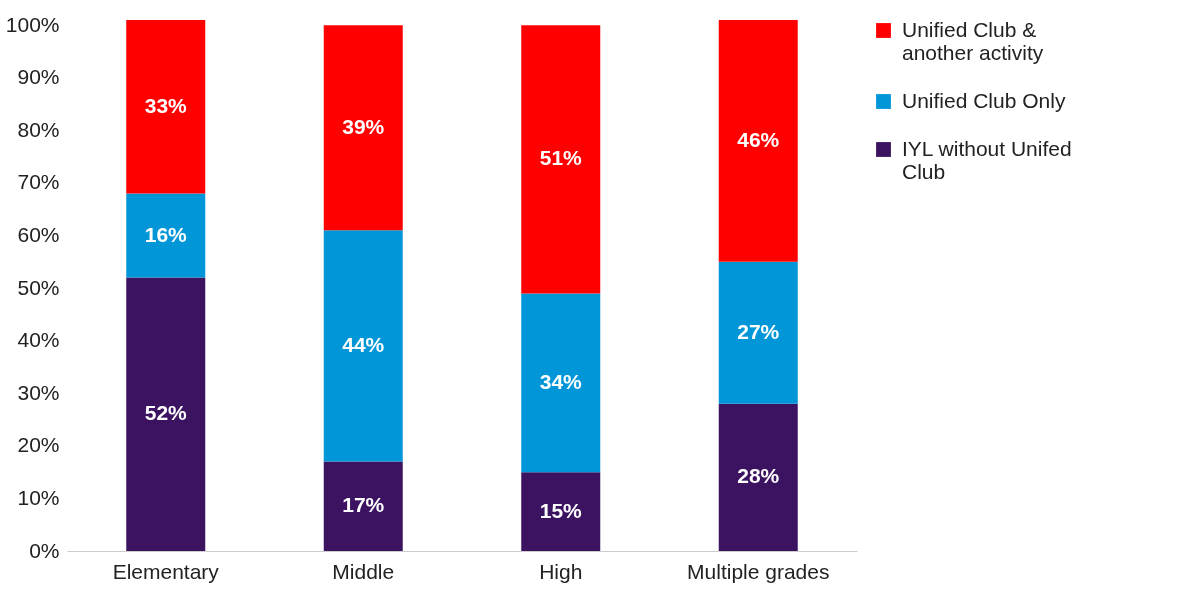 The image size is (1185, 602). Describe the element at coordinates (38, 340) in the screenshot. I see `y-tick-label: 40%` at that location.